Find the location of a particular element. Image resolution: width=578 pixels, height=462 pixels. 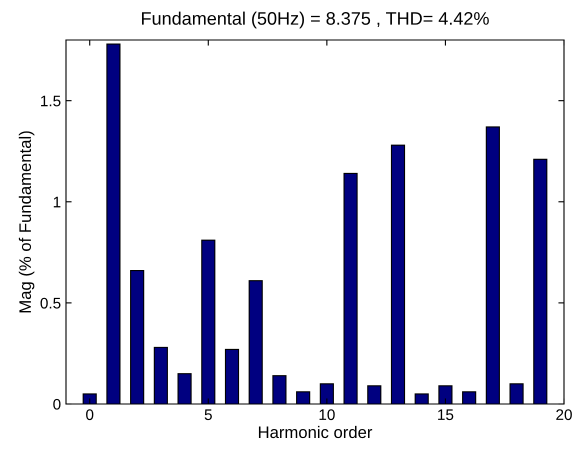

y-tick-label: 1 is located at coordinates (57, 202).